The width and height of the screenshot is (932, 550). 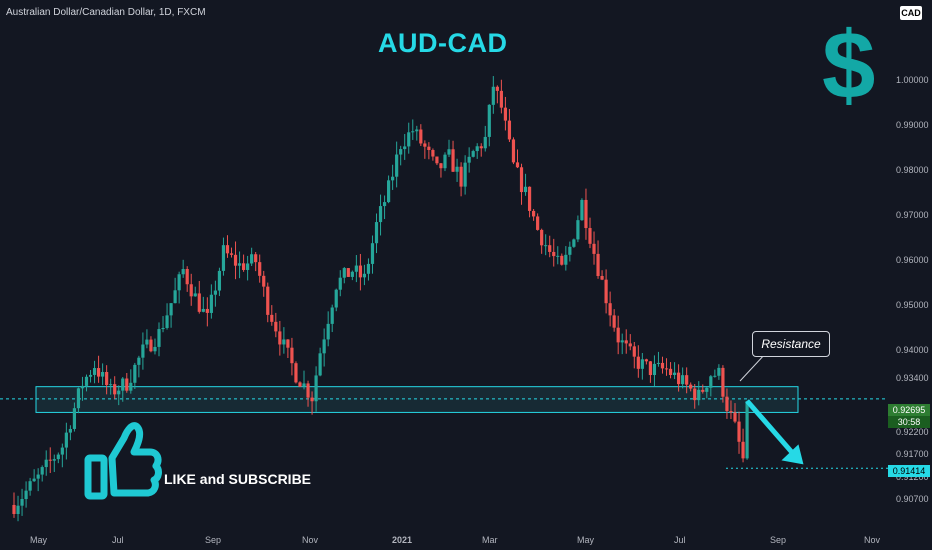 I want to click on y-tick-label: 0.90700, so click(x=912, y=499).